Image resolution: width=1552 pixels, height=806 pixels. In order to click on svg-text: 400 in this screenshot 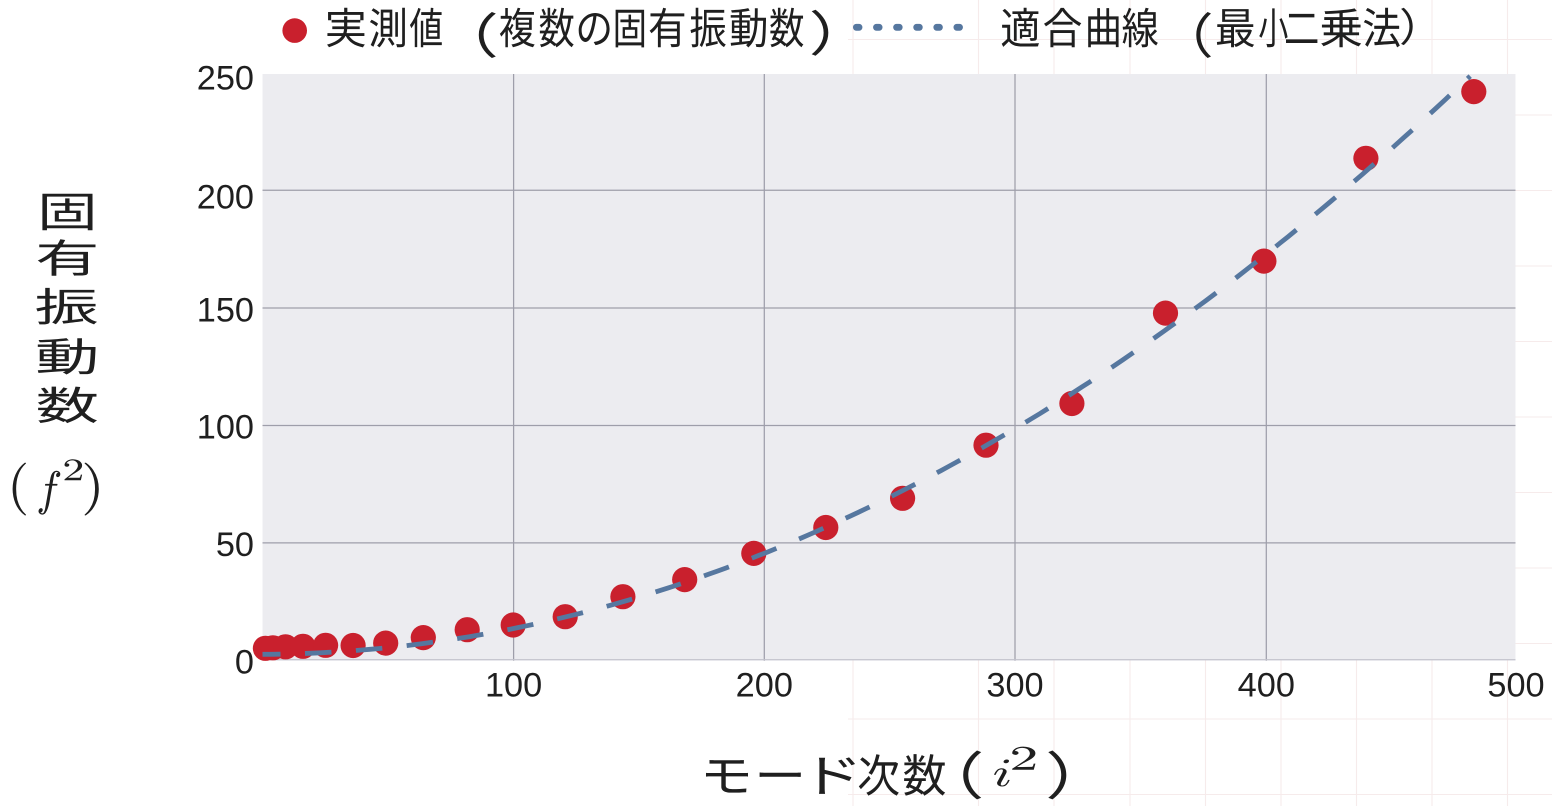, I will do `click(1266, 686)`.